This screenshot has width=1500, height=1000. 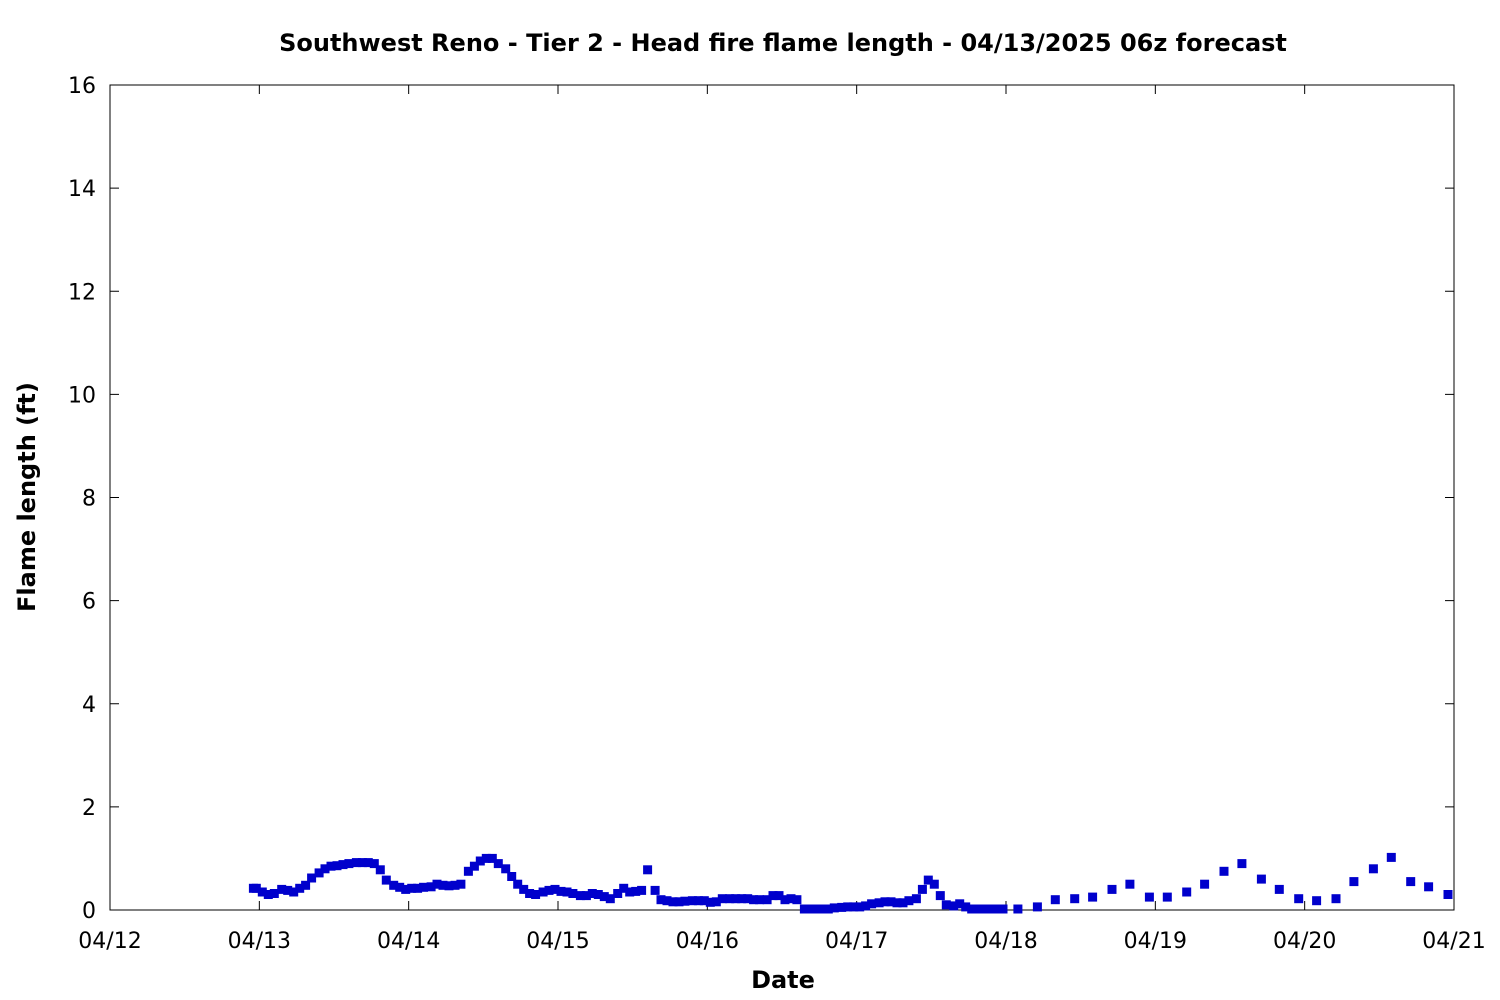 I want to click on y-tick-label: 14, so click(x=82, y=189).